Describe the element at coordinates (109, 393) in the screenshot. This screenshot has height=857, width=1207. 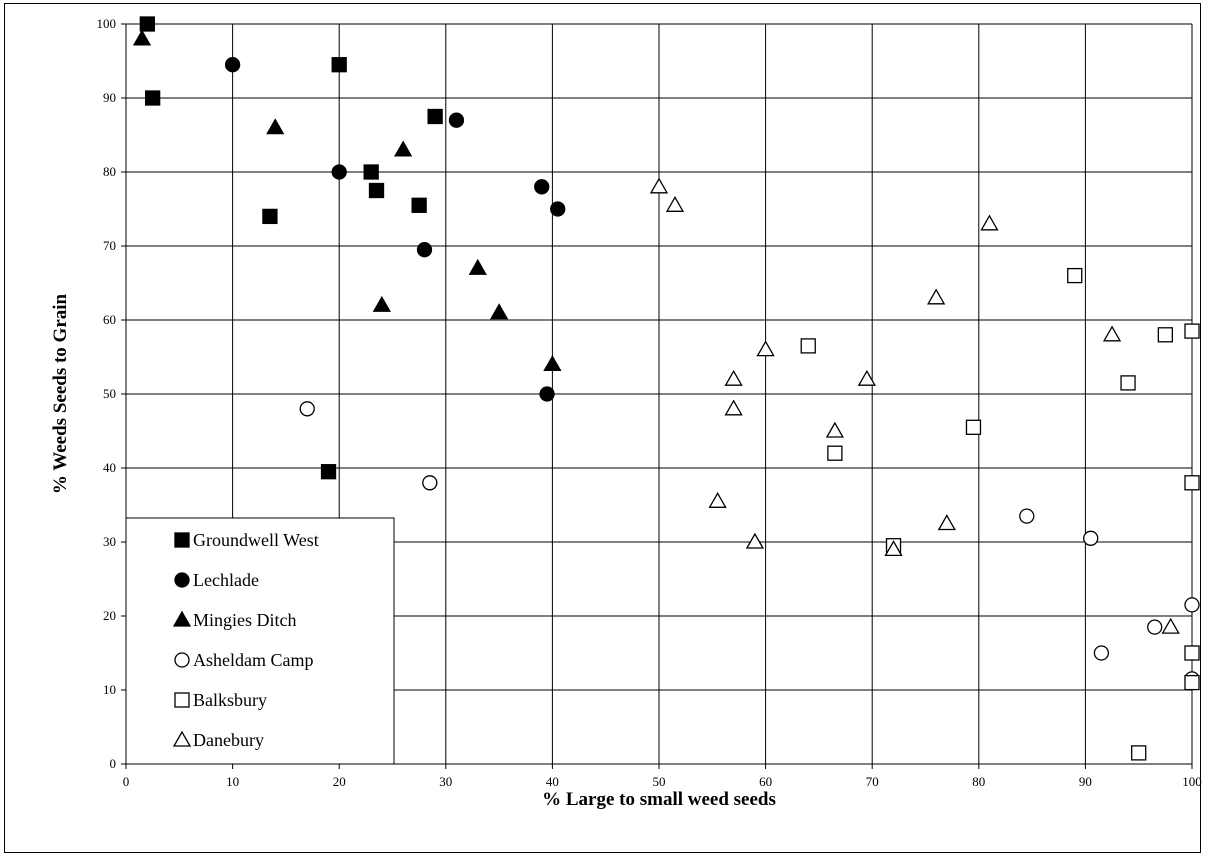
I see `y-tick-label: 50` at that location.